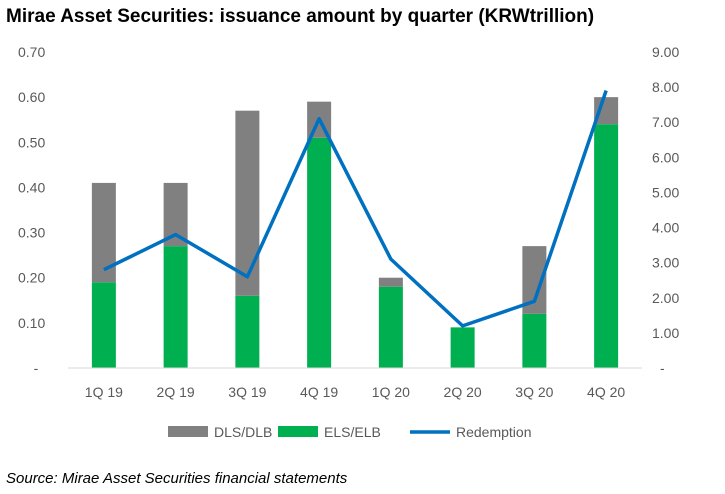  What do you see at coordinates (665, 263) in the screenshot?
I see `y-right-tick-label: 3.00` at bounding box center [665, 263].